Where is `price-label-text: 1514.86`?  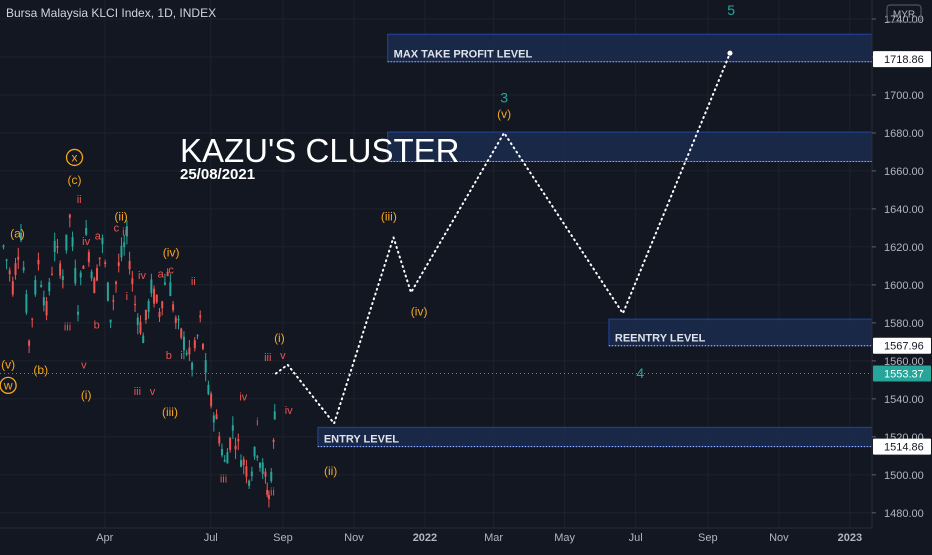
price-label-text: 1514.86 is located at coordinates (904, 448).